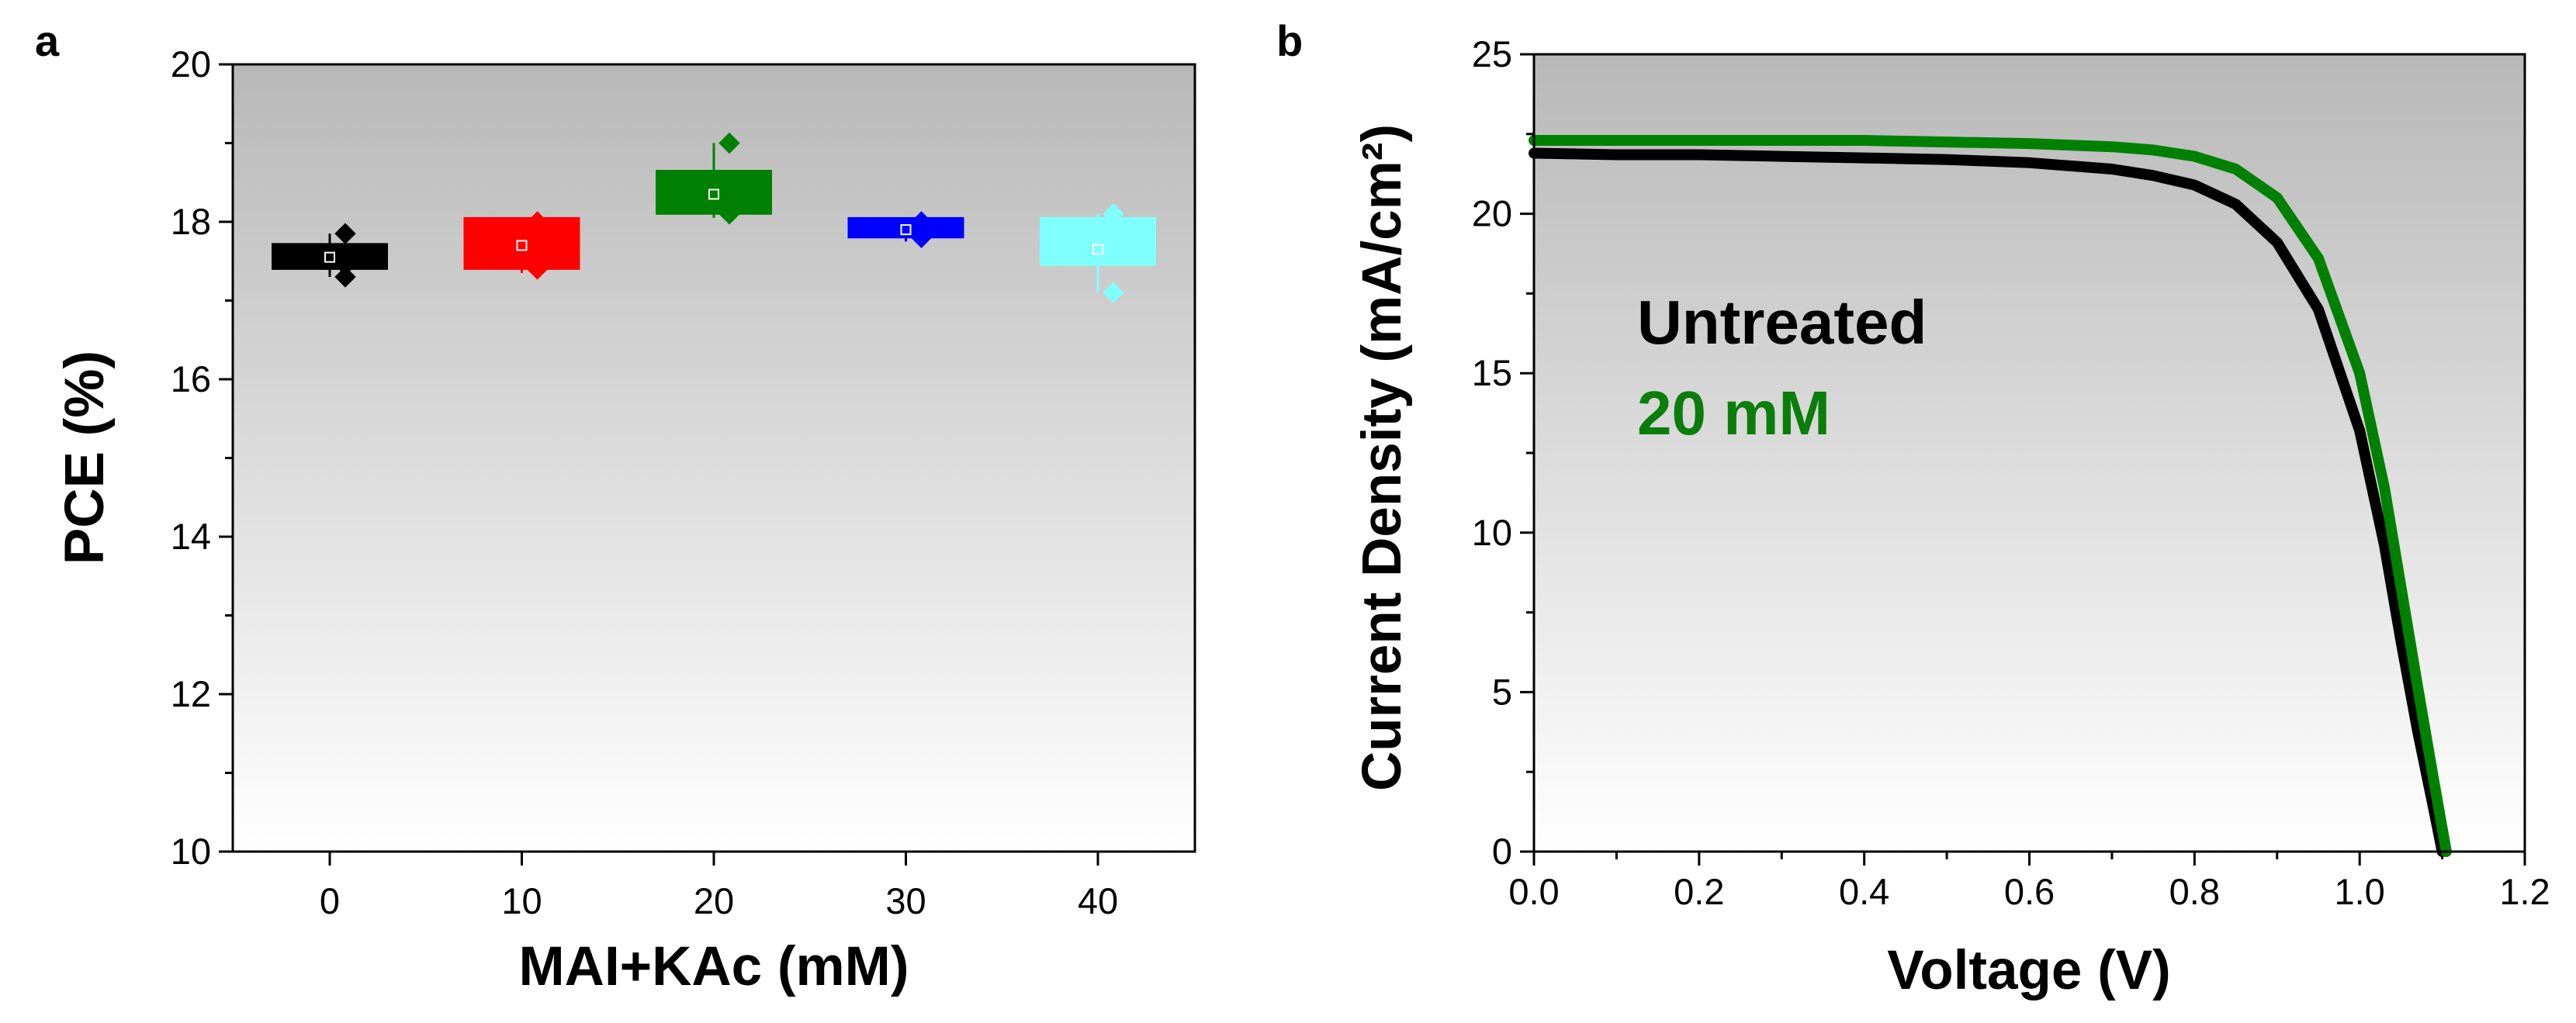 The width and height of the screenshot is (2576, 1023). What do you see at coordinates (47, 40) in the screenshot?
I see `panel-label-a: a` at bounding box center [47, 40].